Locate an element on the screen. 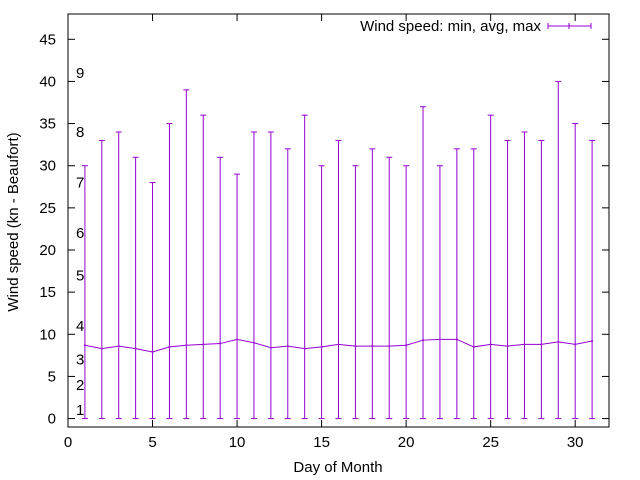  beaufort-label: 6 is located at coordinates (80, 233).